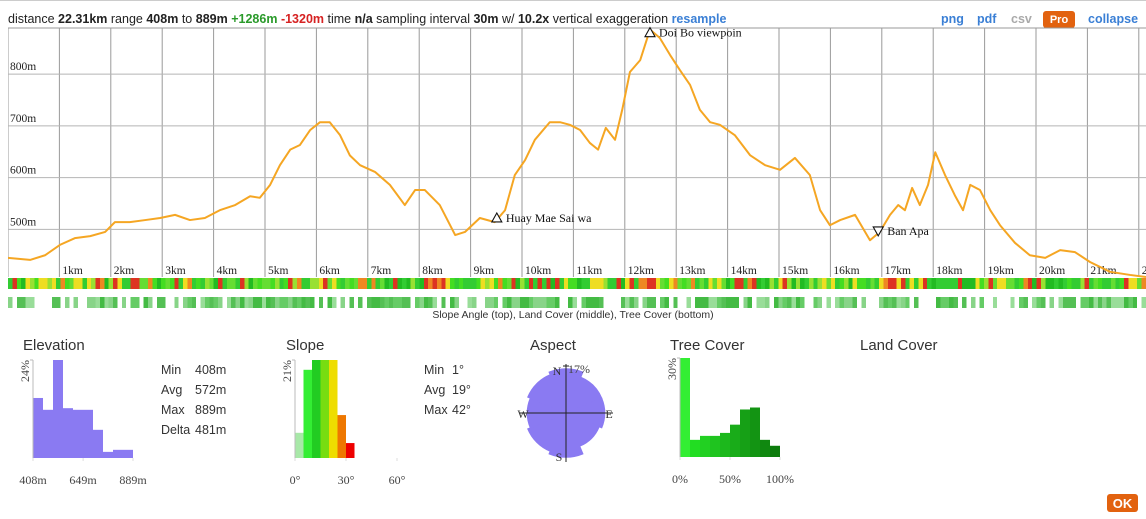 This screenshot has width=1146, height=519. What do you see at coordinates (987, 19) in the screenshot?
I see `pdf-button: pdf` at bounding box center [987, 19].